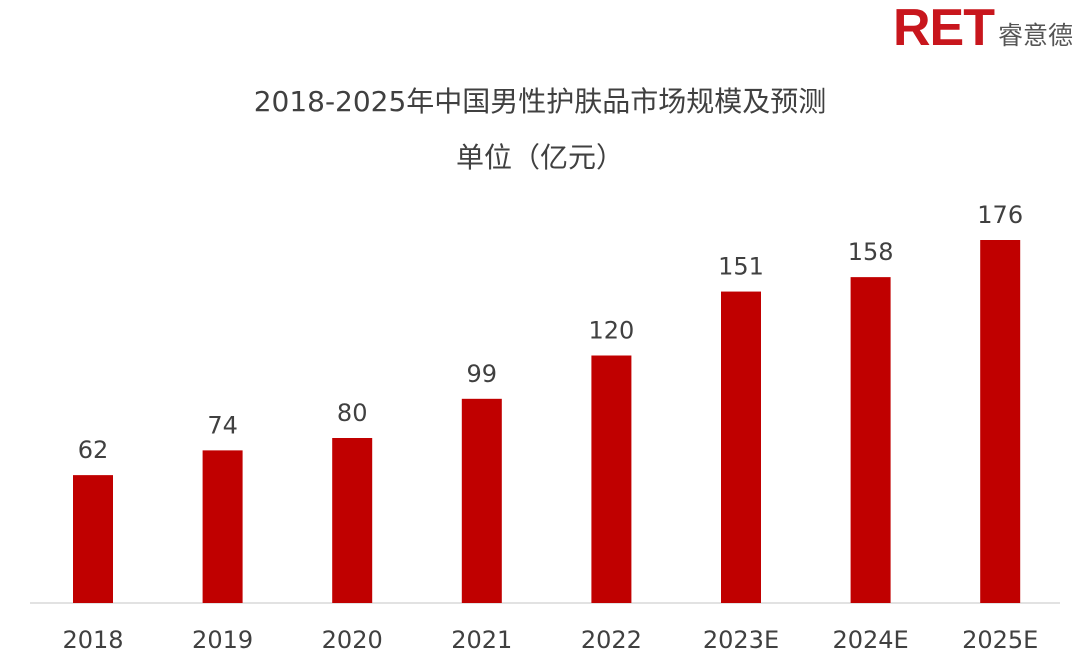  I want to click on chart-subtitle: 单位（亿元）, so click(539, 157).